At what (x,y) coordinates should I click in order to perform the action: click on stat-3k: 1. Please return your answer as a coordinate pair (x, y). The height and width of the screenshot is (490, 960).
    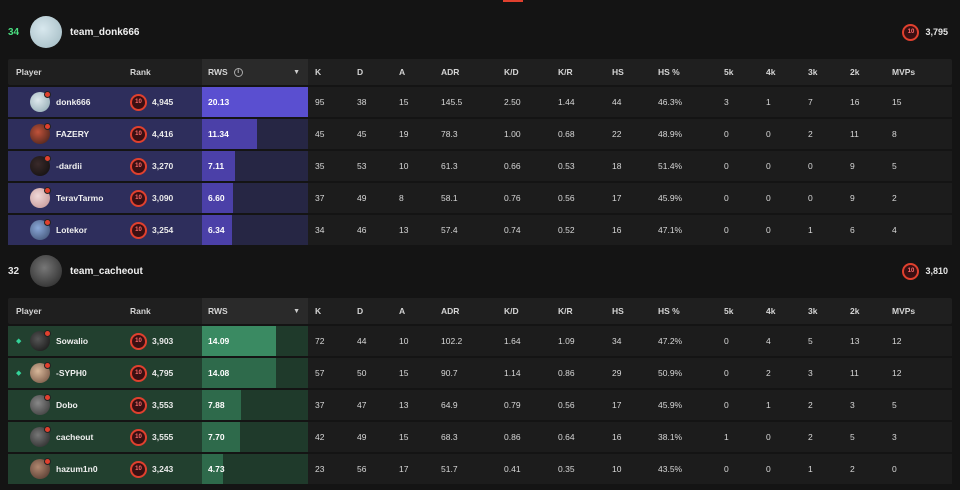
    Looking at the image, I should click on (810, 469).